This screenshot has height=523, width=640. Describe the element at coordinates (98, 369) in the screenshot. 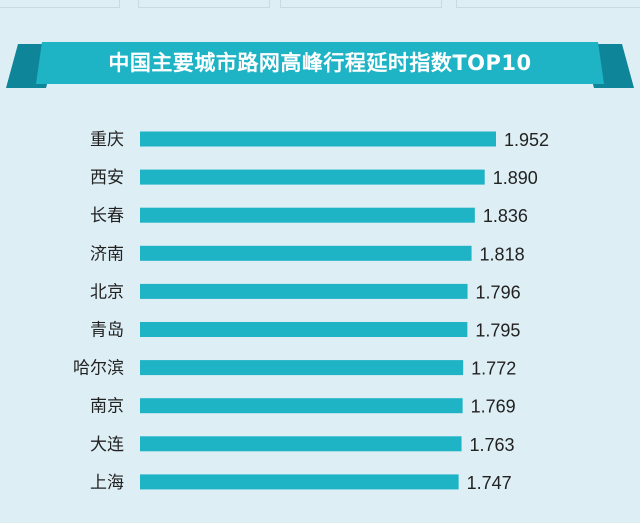

I see `category-label: 哈尔滨` at that location.